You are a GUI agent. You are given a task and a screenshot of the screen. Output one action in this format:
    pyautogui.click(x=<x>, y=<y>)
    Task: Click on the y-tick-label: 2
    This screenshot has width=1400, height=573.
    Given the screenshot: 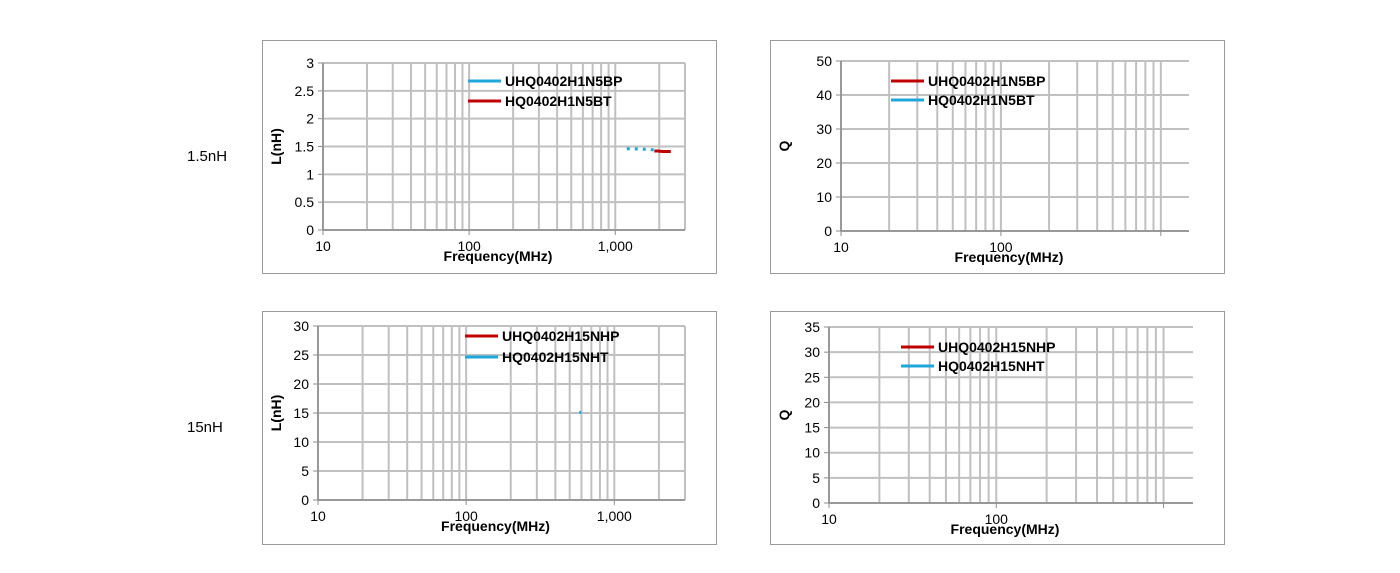 What is the action you would take?
    pyautogui.click(x=310, y=119)
    